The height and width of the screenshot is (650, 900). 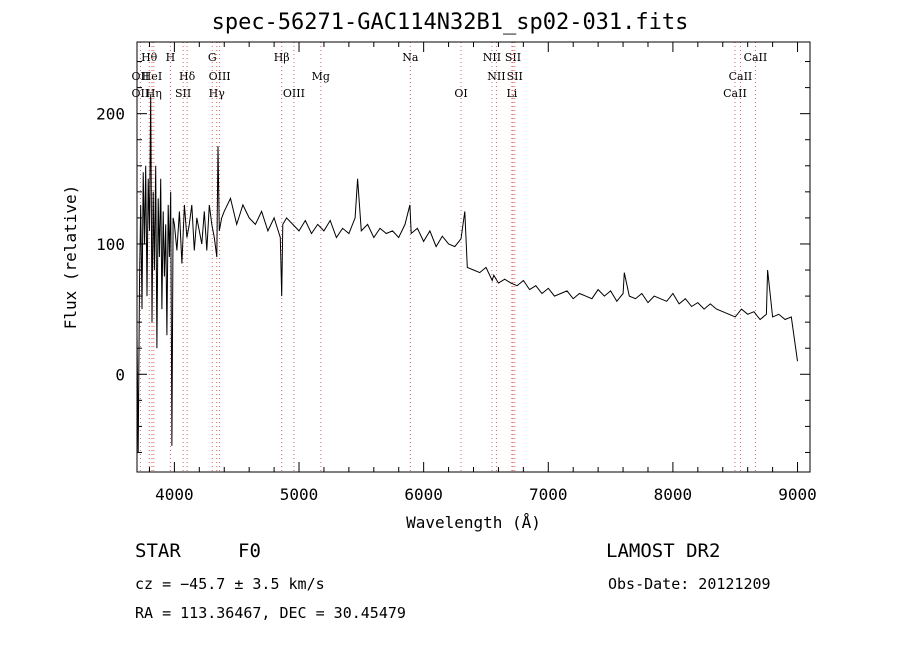 What do you see at coordinates (187, 76) in the screenshot?
I see `line-marker-label: Hδ` at bounding box center [187, 76].